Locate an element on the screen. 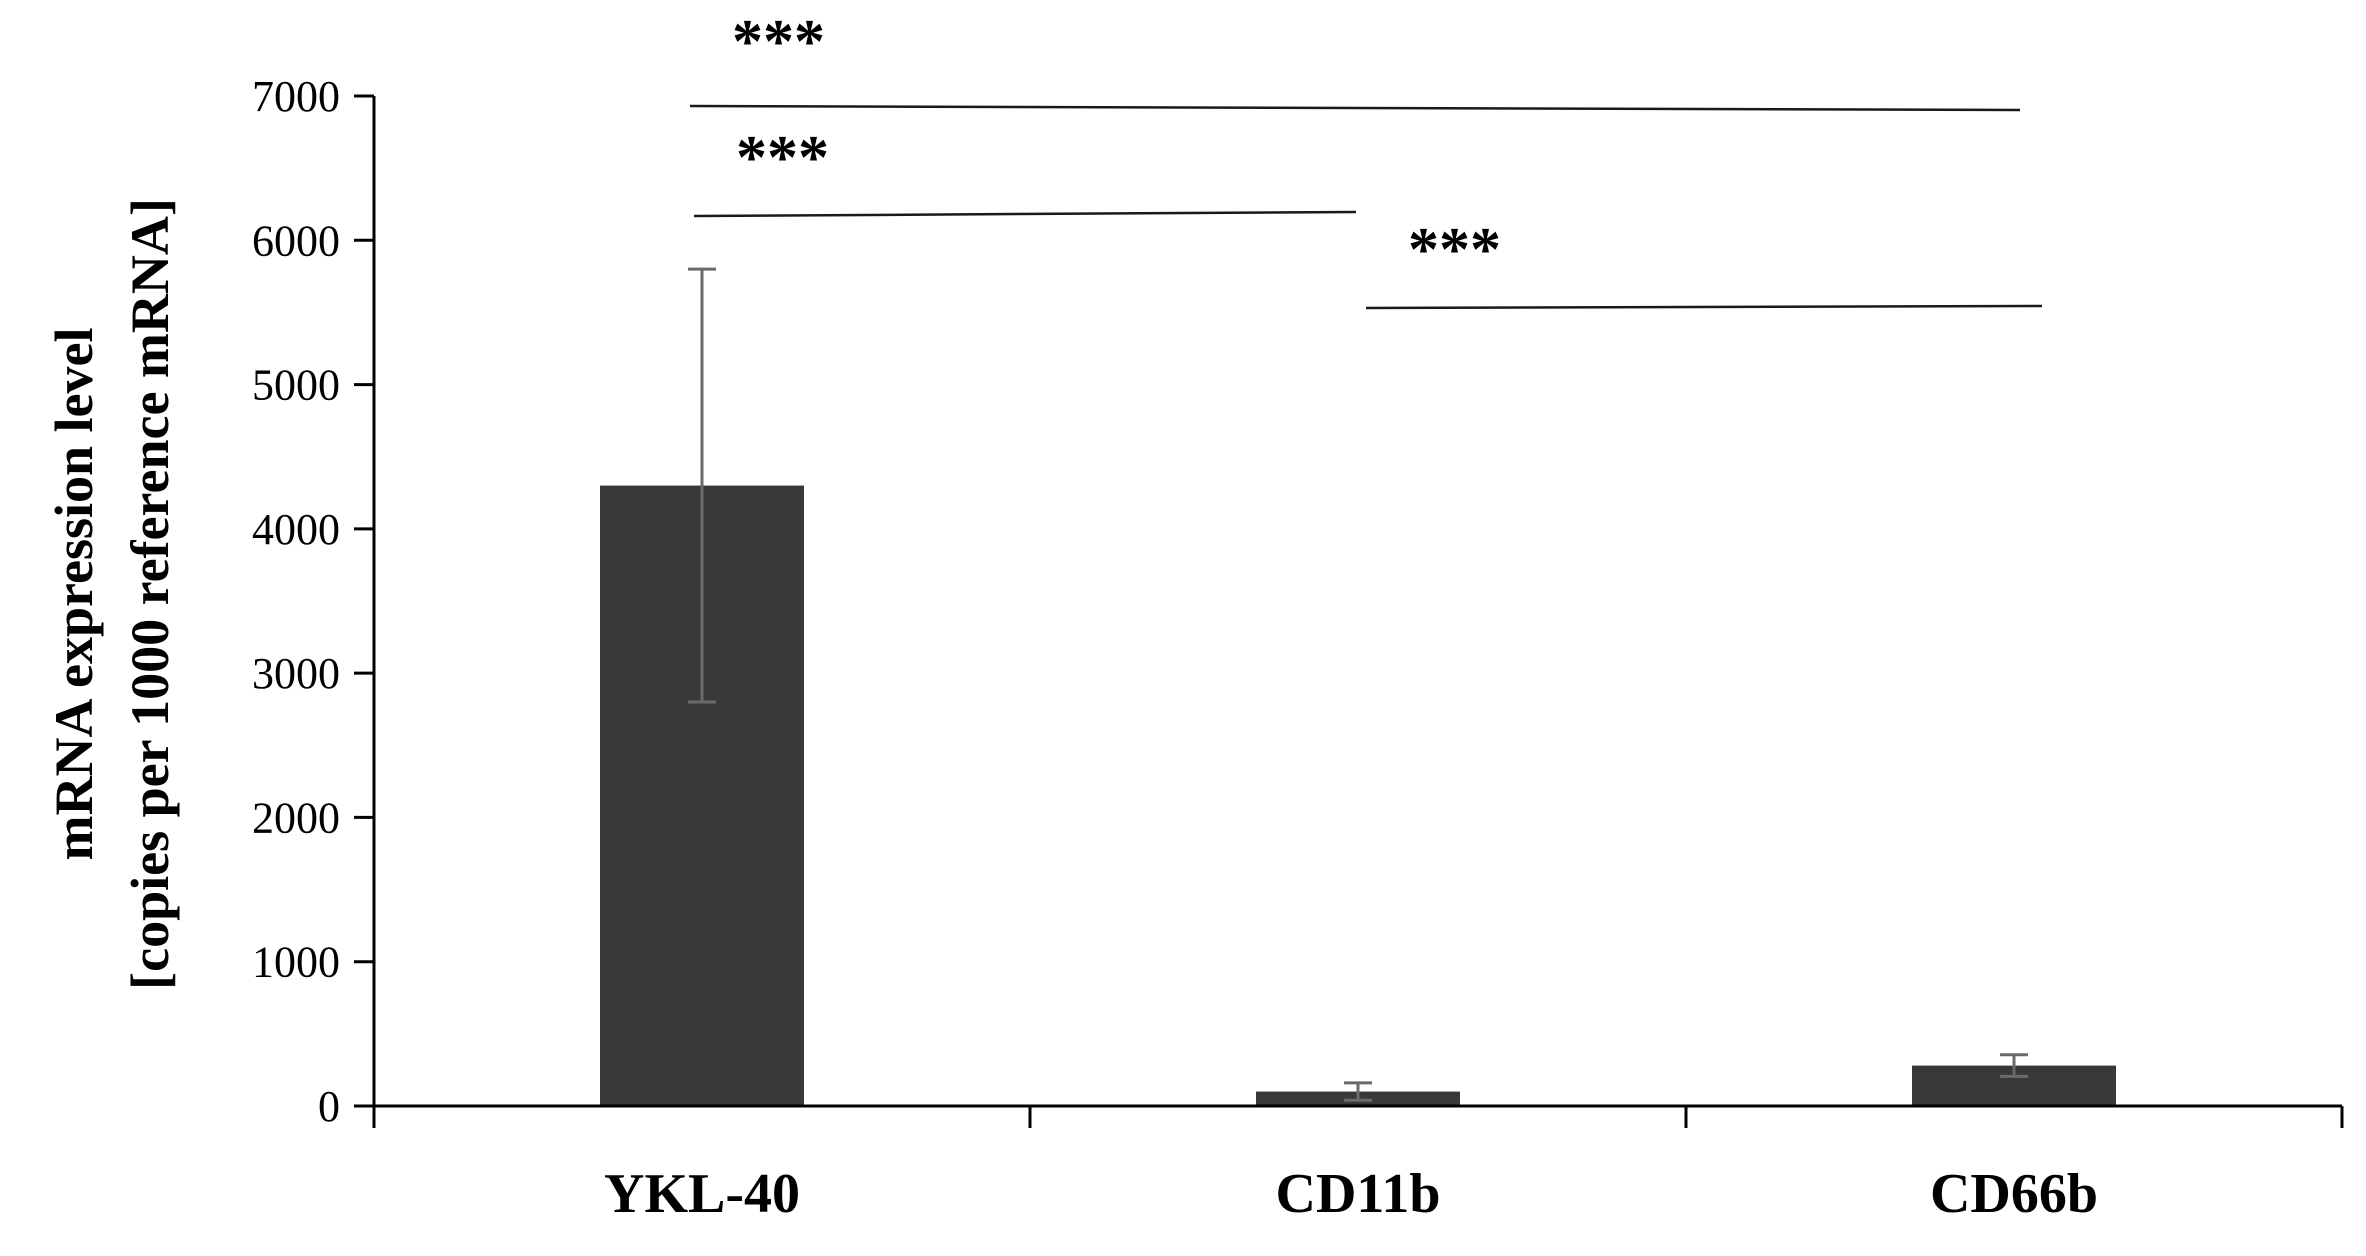  y-axis-label-line-1: mRNA expression level is located at coordinates (74, 594).